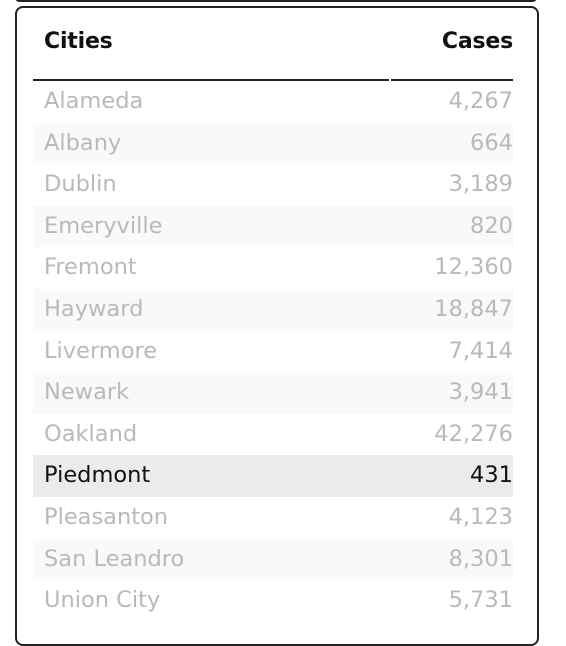 The image size is (566, 646). I want to click on table-row: San Leandro 8,301, so click(273, 559).